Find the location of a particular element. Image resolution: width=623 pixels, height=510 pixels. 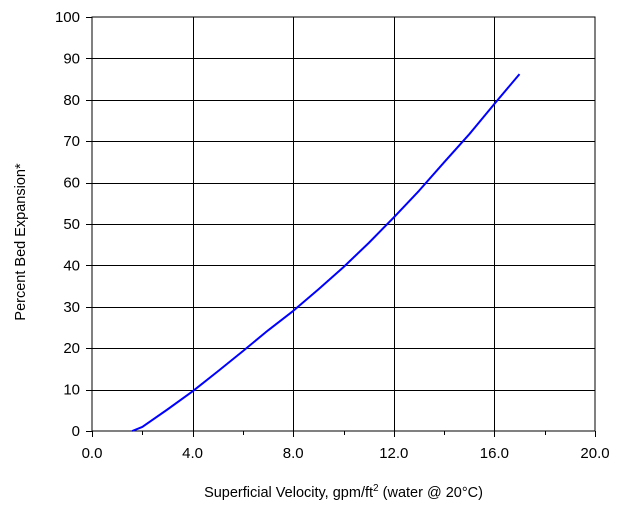

y-tick-label: 30 is located at coordinates (71, 307).